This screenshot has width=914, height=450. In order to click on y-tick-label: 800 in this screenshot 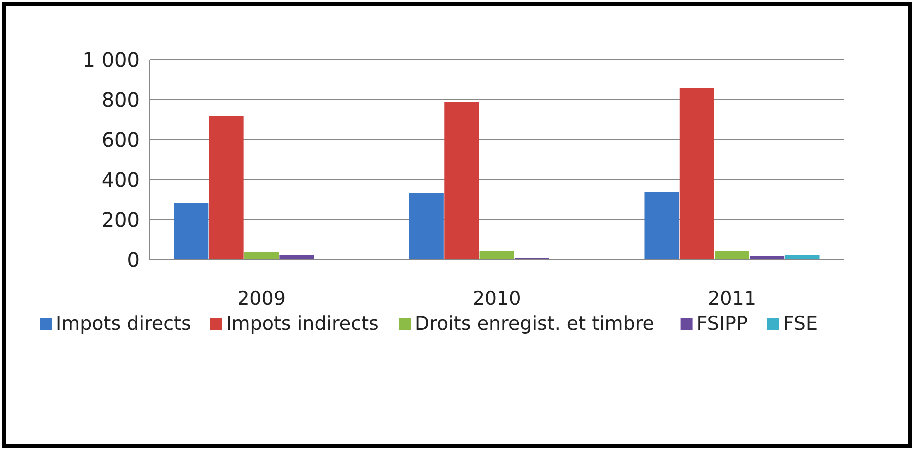, I will do `click(121, 100)`.